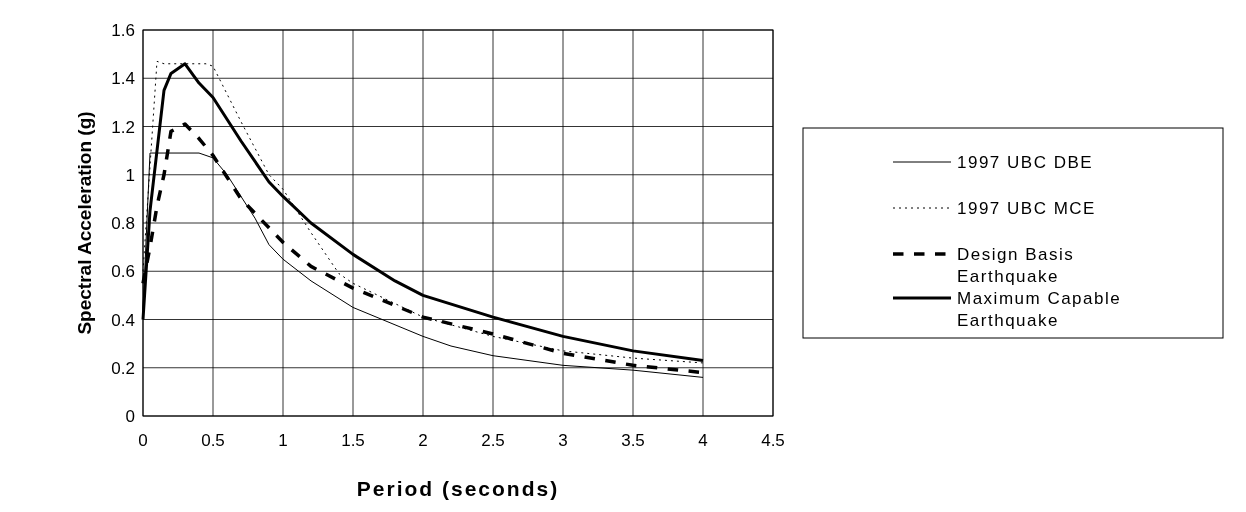 This screenshot has height=512, width=1246. What do you see at coordinates (143, 440) in the screenshot?
I see `x-tick-label: 0` at bounding box center [143, 440].